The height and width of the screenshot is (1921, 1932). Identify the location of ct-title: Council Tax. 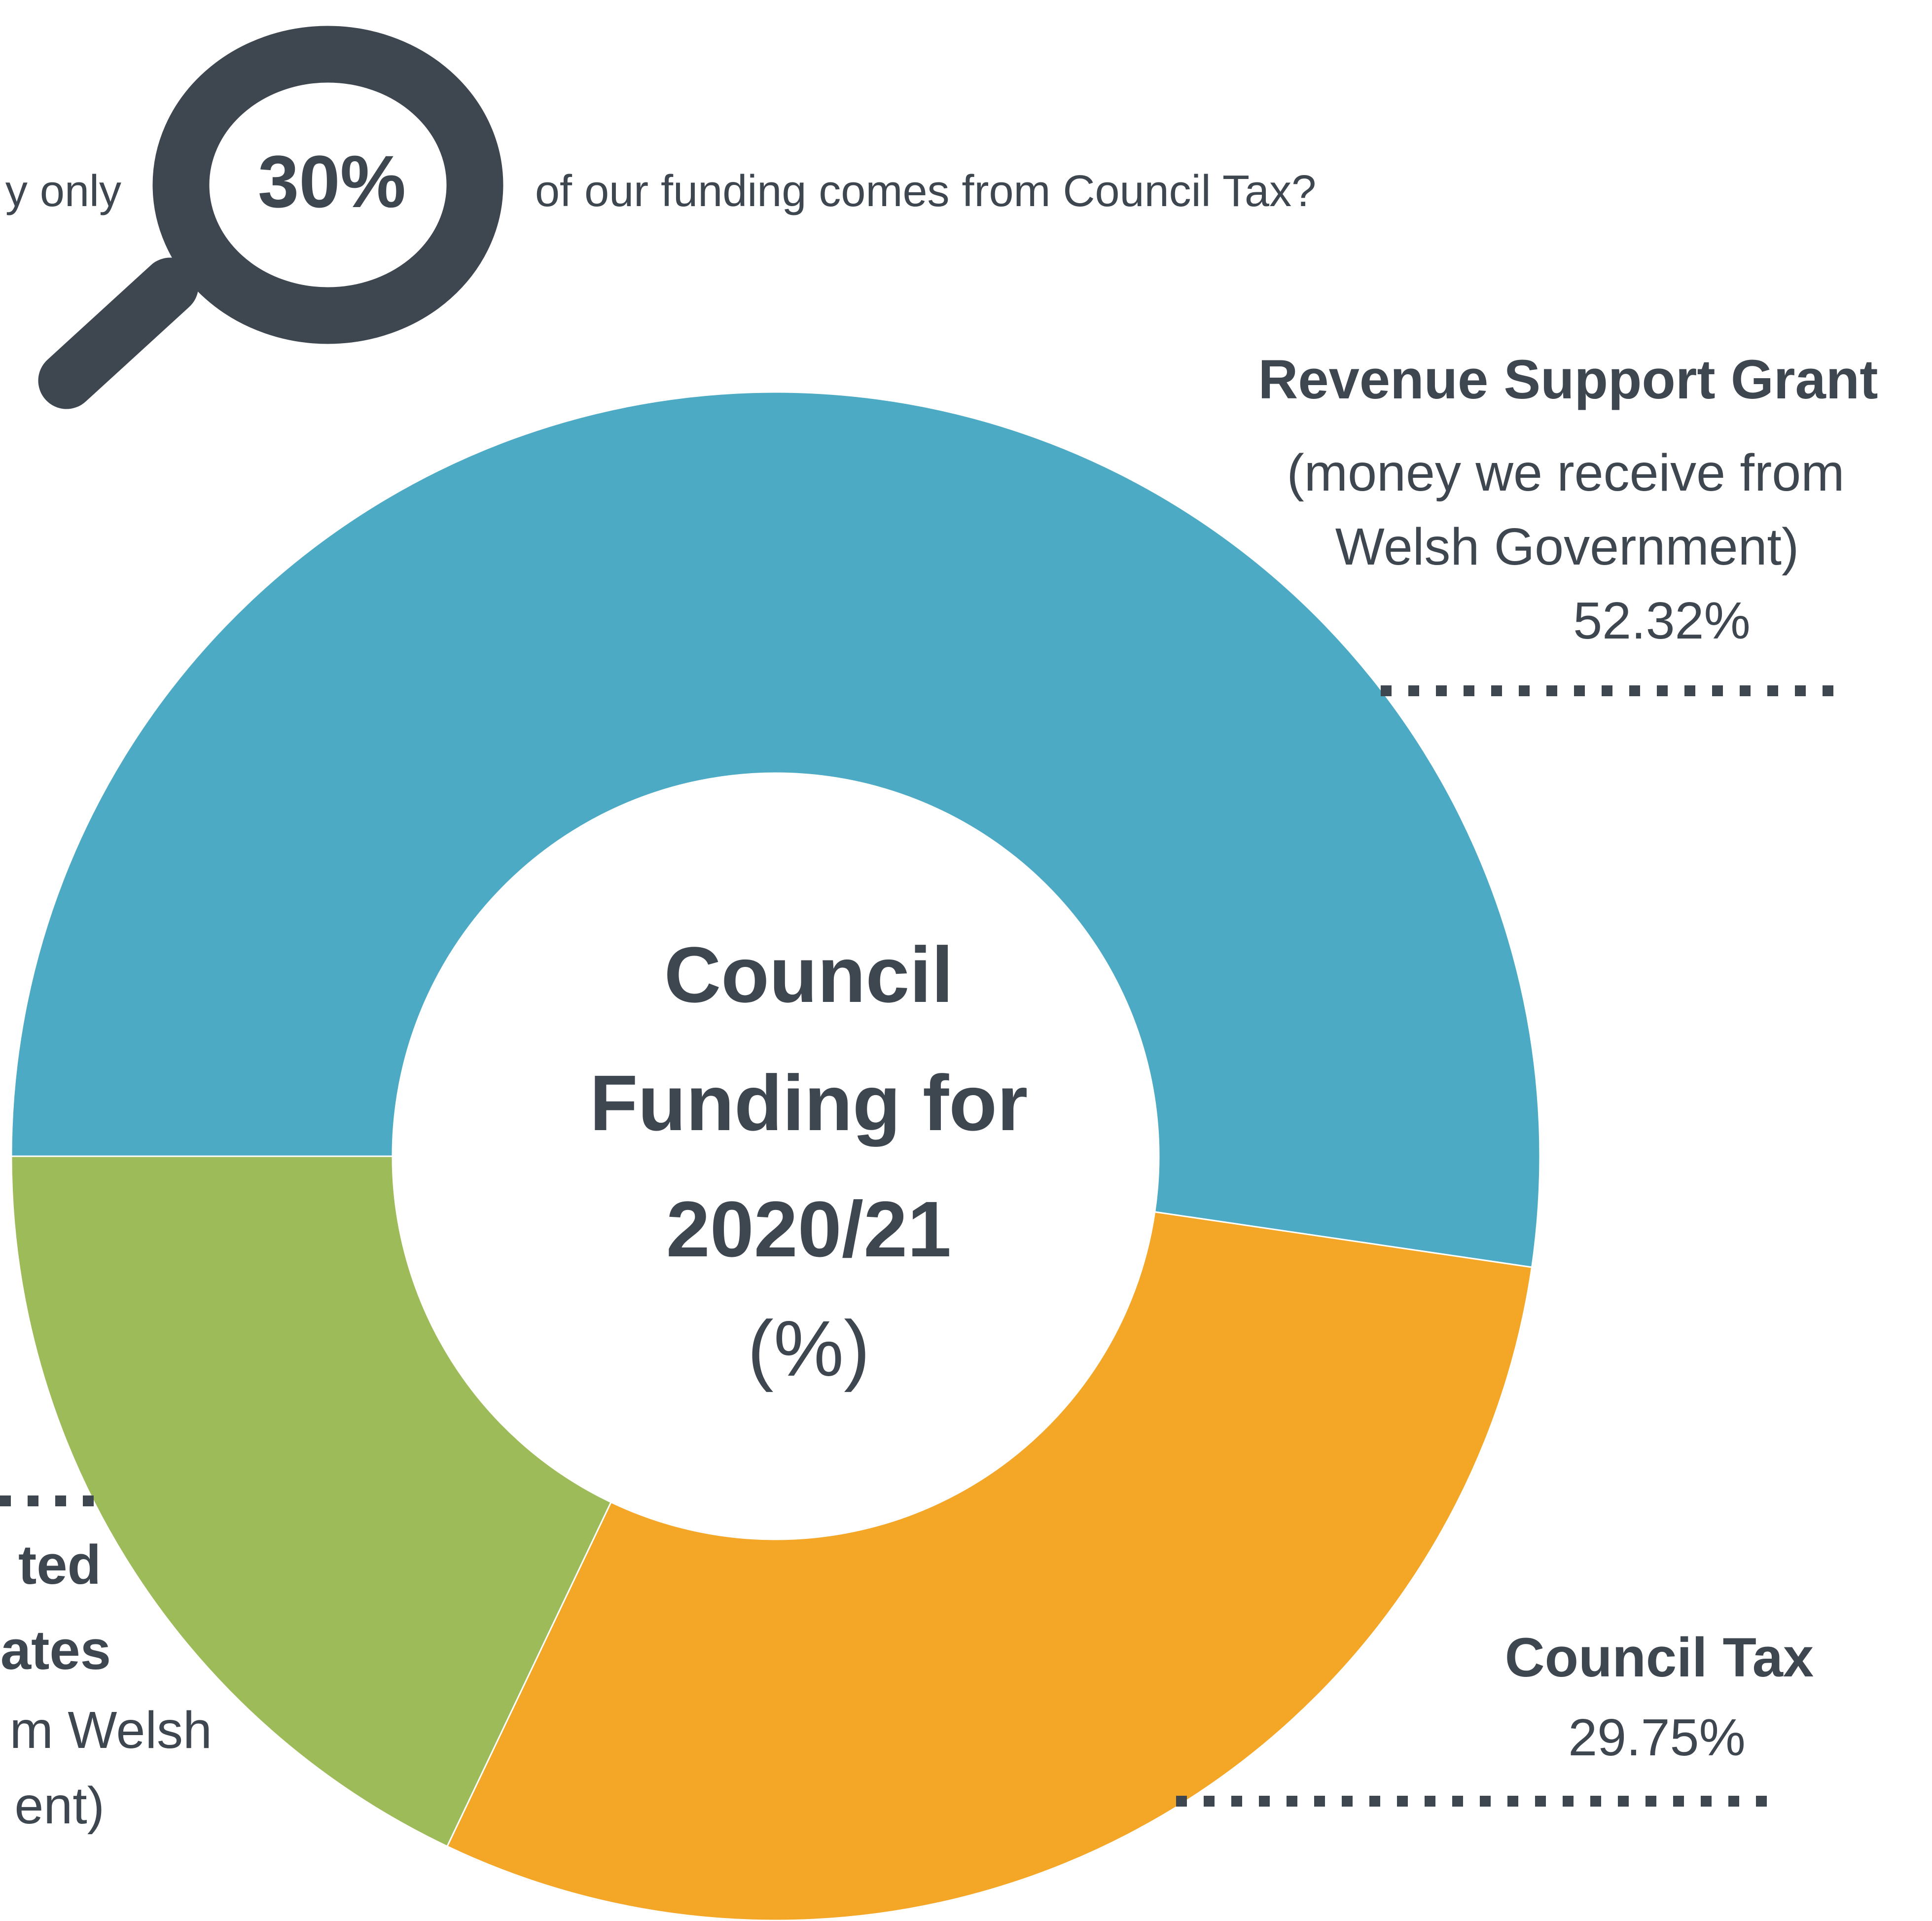
(1659, 1657).